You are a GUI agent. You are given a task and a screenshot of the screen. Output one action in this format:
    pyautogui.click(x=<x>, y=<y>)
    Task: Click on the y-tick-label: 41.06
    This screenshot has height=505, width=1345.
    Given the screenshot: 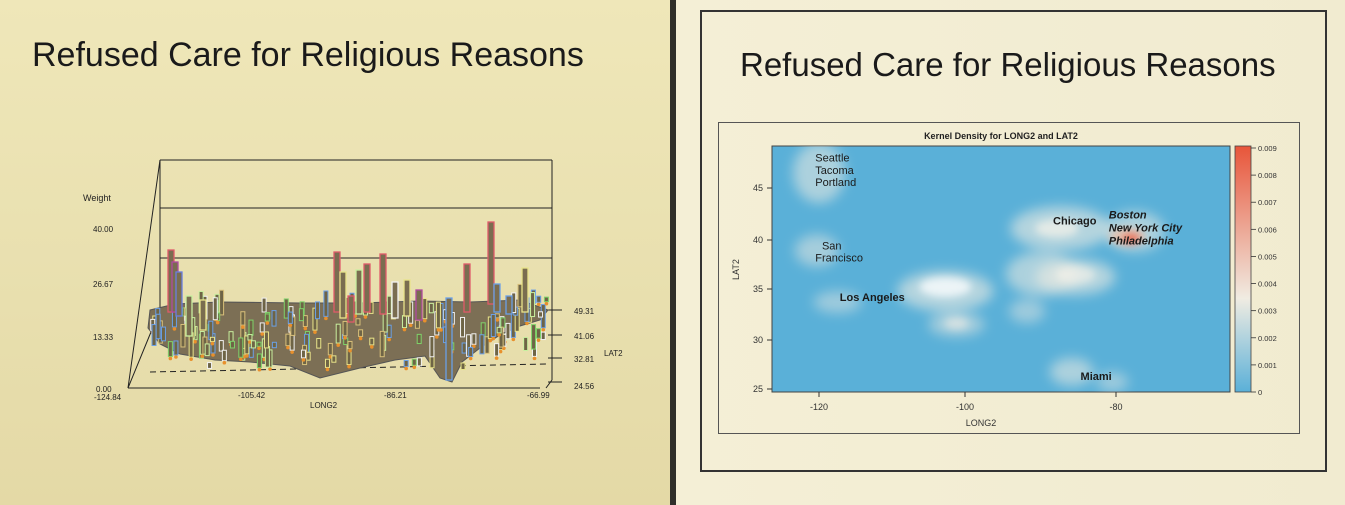 What is the action you would take?
    pyautogui.click(x=584, y=336)
    